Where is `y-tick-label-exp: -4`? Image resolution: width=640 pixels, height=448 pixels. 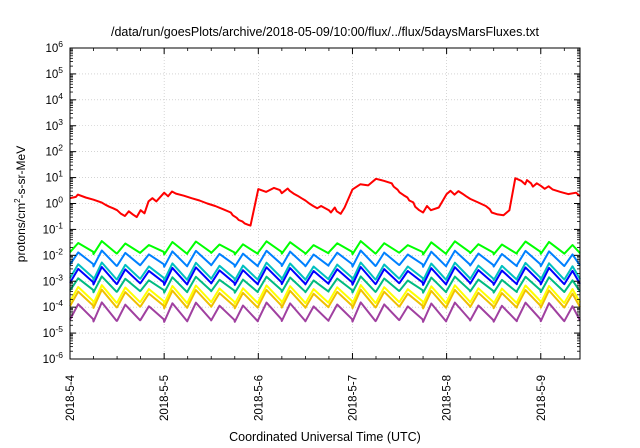
y-tick-label-exp: -4 is located at coordinates (59, 303).